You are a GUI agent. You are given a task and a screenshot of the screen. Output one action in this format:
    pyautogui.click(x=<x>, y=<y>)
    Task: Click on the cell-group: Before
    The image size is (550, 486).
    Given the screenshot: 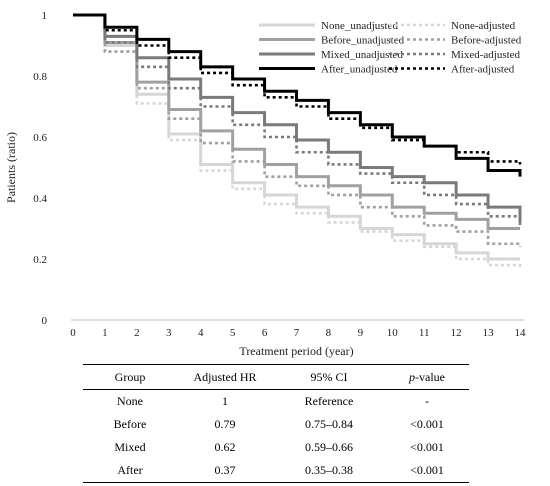 What is the action you would take?
    pyautogui.click(x=130, y=424)
    